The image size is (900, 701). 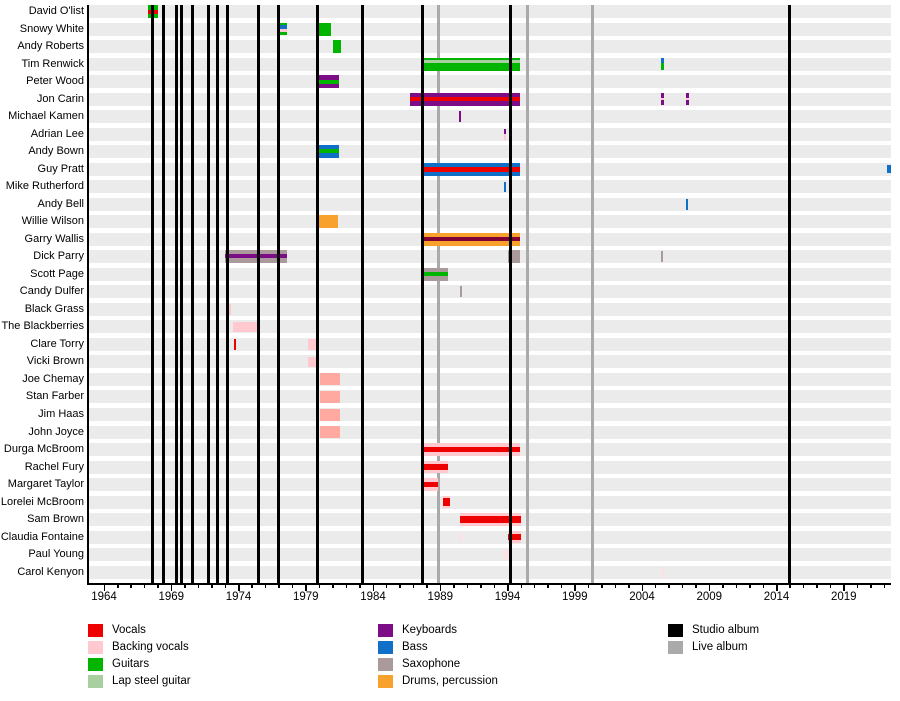 I want to click on row-label: Sam Brown, so click(x=55, y=519).